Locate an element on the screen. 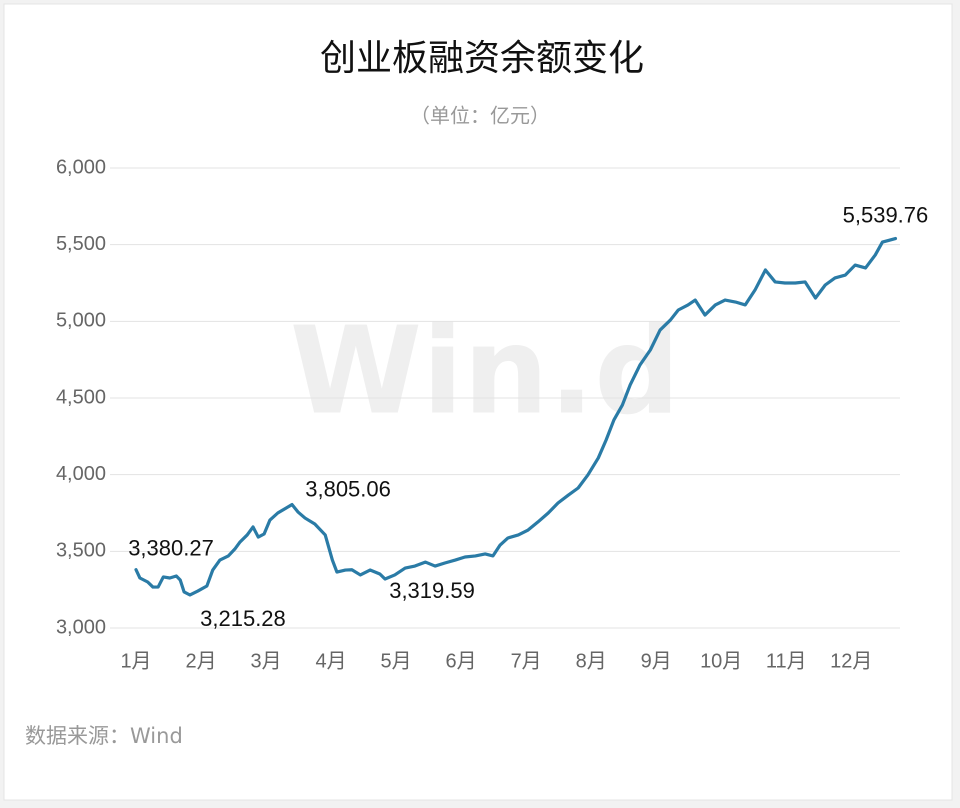  source: 数据来源：Wind is located at coordinates (104, 736).